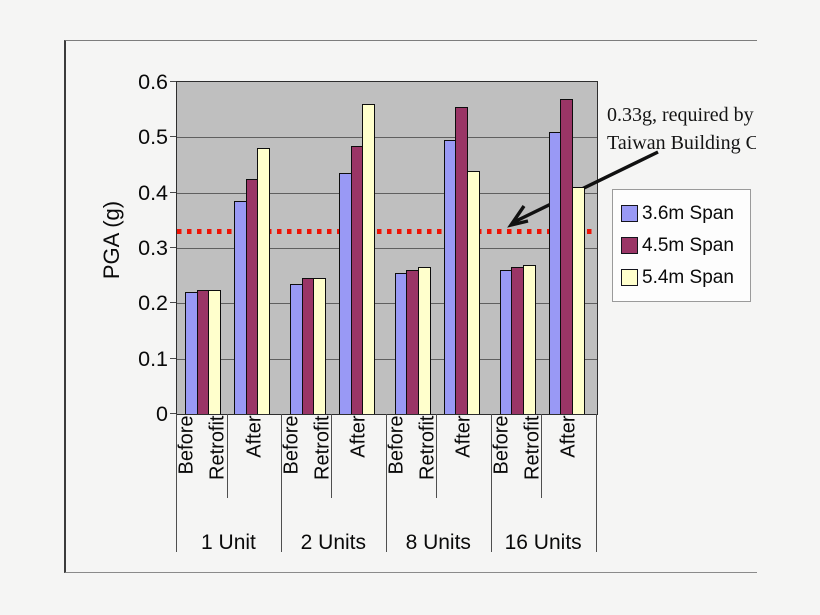 The height and width of the screenshot is (615, 820). I want to click on y-tick-label: 0, so click(162, 414).